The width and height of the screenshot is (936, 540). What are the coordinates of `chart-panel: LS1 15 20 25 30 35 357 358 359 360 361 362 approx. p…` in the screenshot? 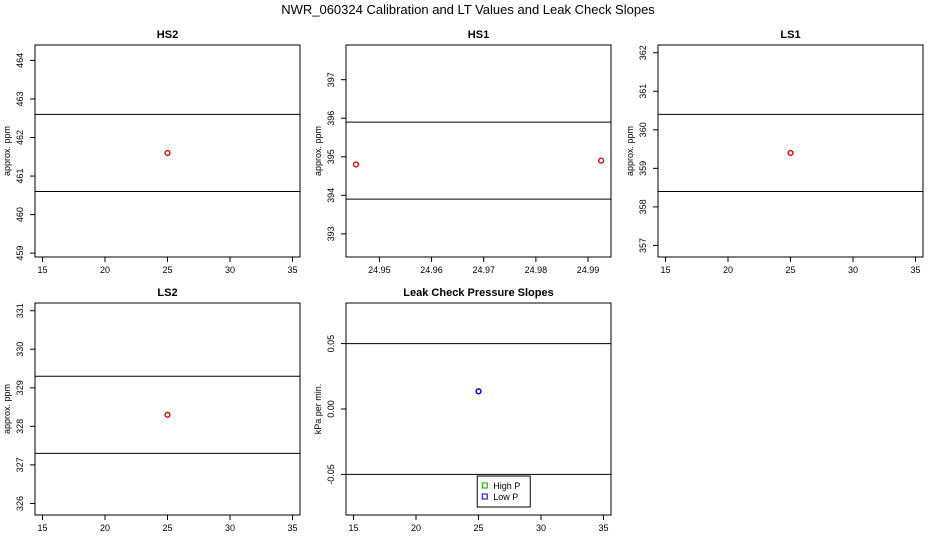 It's located at (774, 152).